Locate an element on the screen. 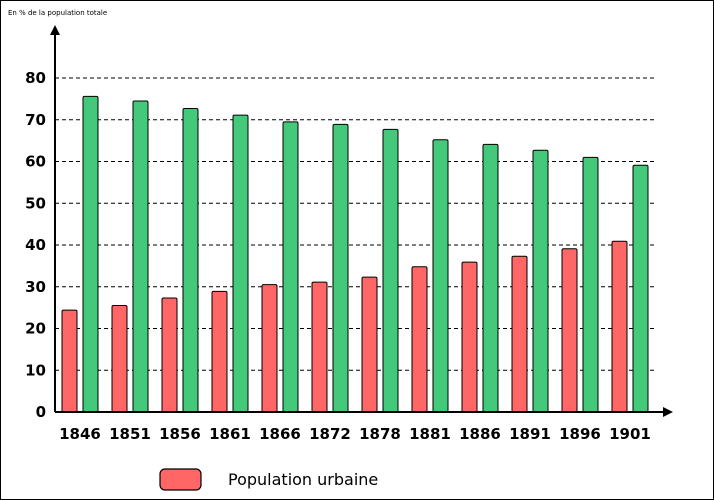 This screenshot has height=500, width=714. x-tick-label: 1851 is located at coordinates (130, 434).